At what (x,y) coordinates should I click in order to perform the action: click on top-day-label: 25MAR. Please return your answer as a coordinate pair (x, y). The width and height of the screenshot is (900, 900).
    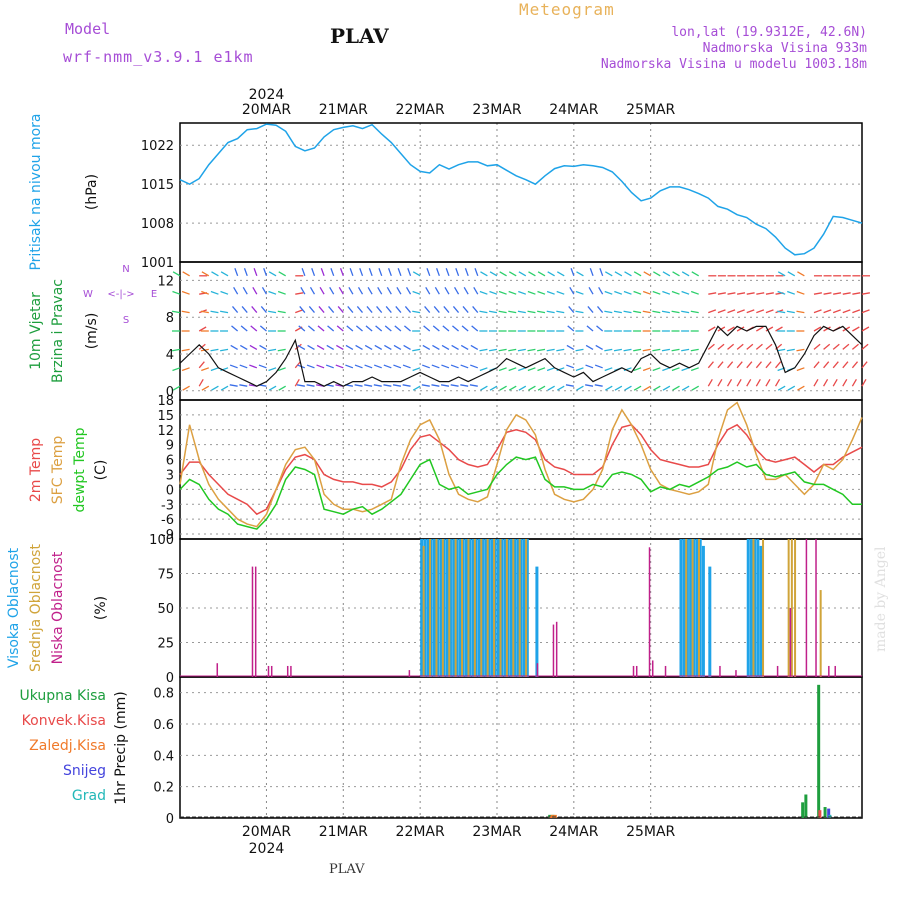
    Looking at the image, I should click on (650, 110).